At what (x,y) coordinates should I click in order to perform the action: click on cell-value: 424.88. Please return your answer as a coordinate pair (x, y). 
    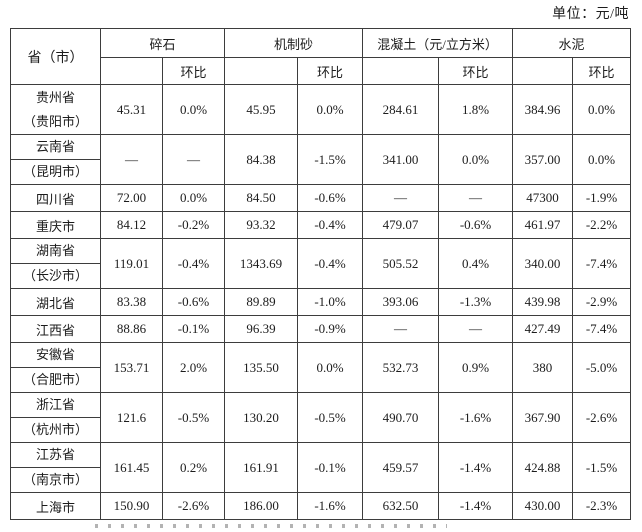
    Looking at the image, I should click on (543, 467).